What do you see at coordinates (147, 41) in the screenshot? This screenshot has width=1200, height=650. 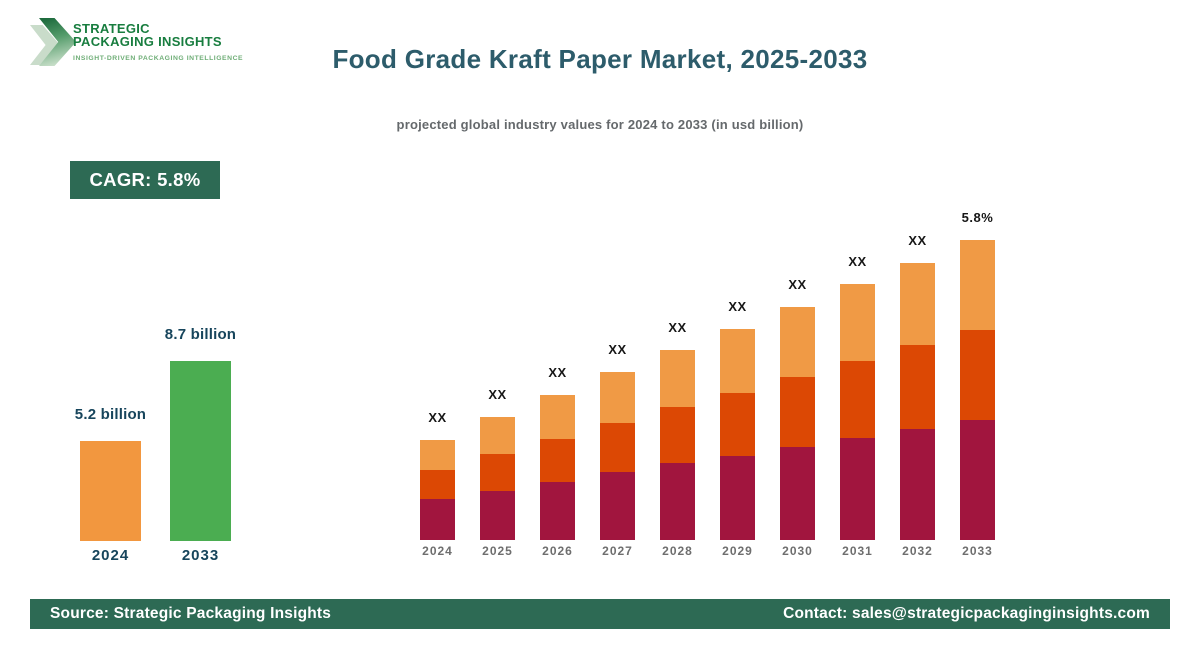 I see `logo-name-line2: PACKAGING INSIGHTS` at bounding box center [147, 41].